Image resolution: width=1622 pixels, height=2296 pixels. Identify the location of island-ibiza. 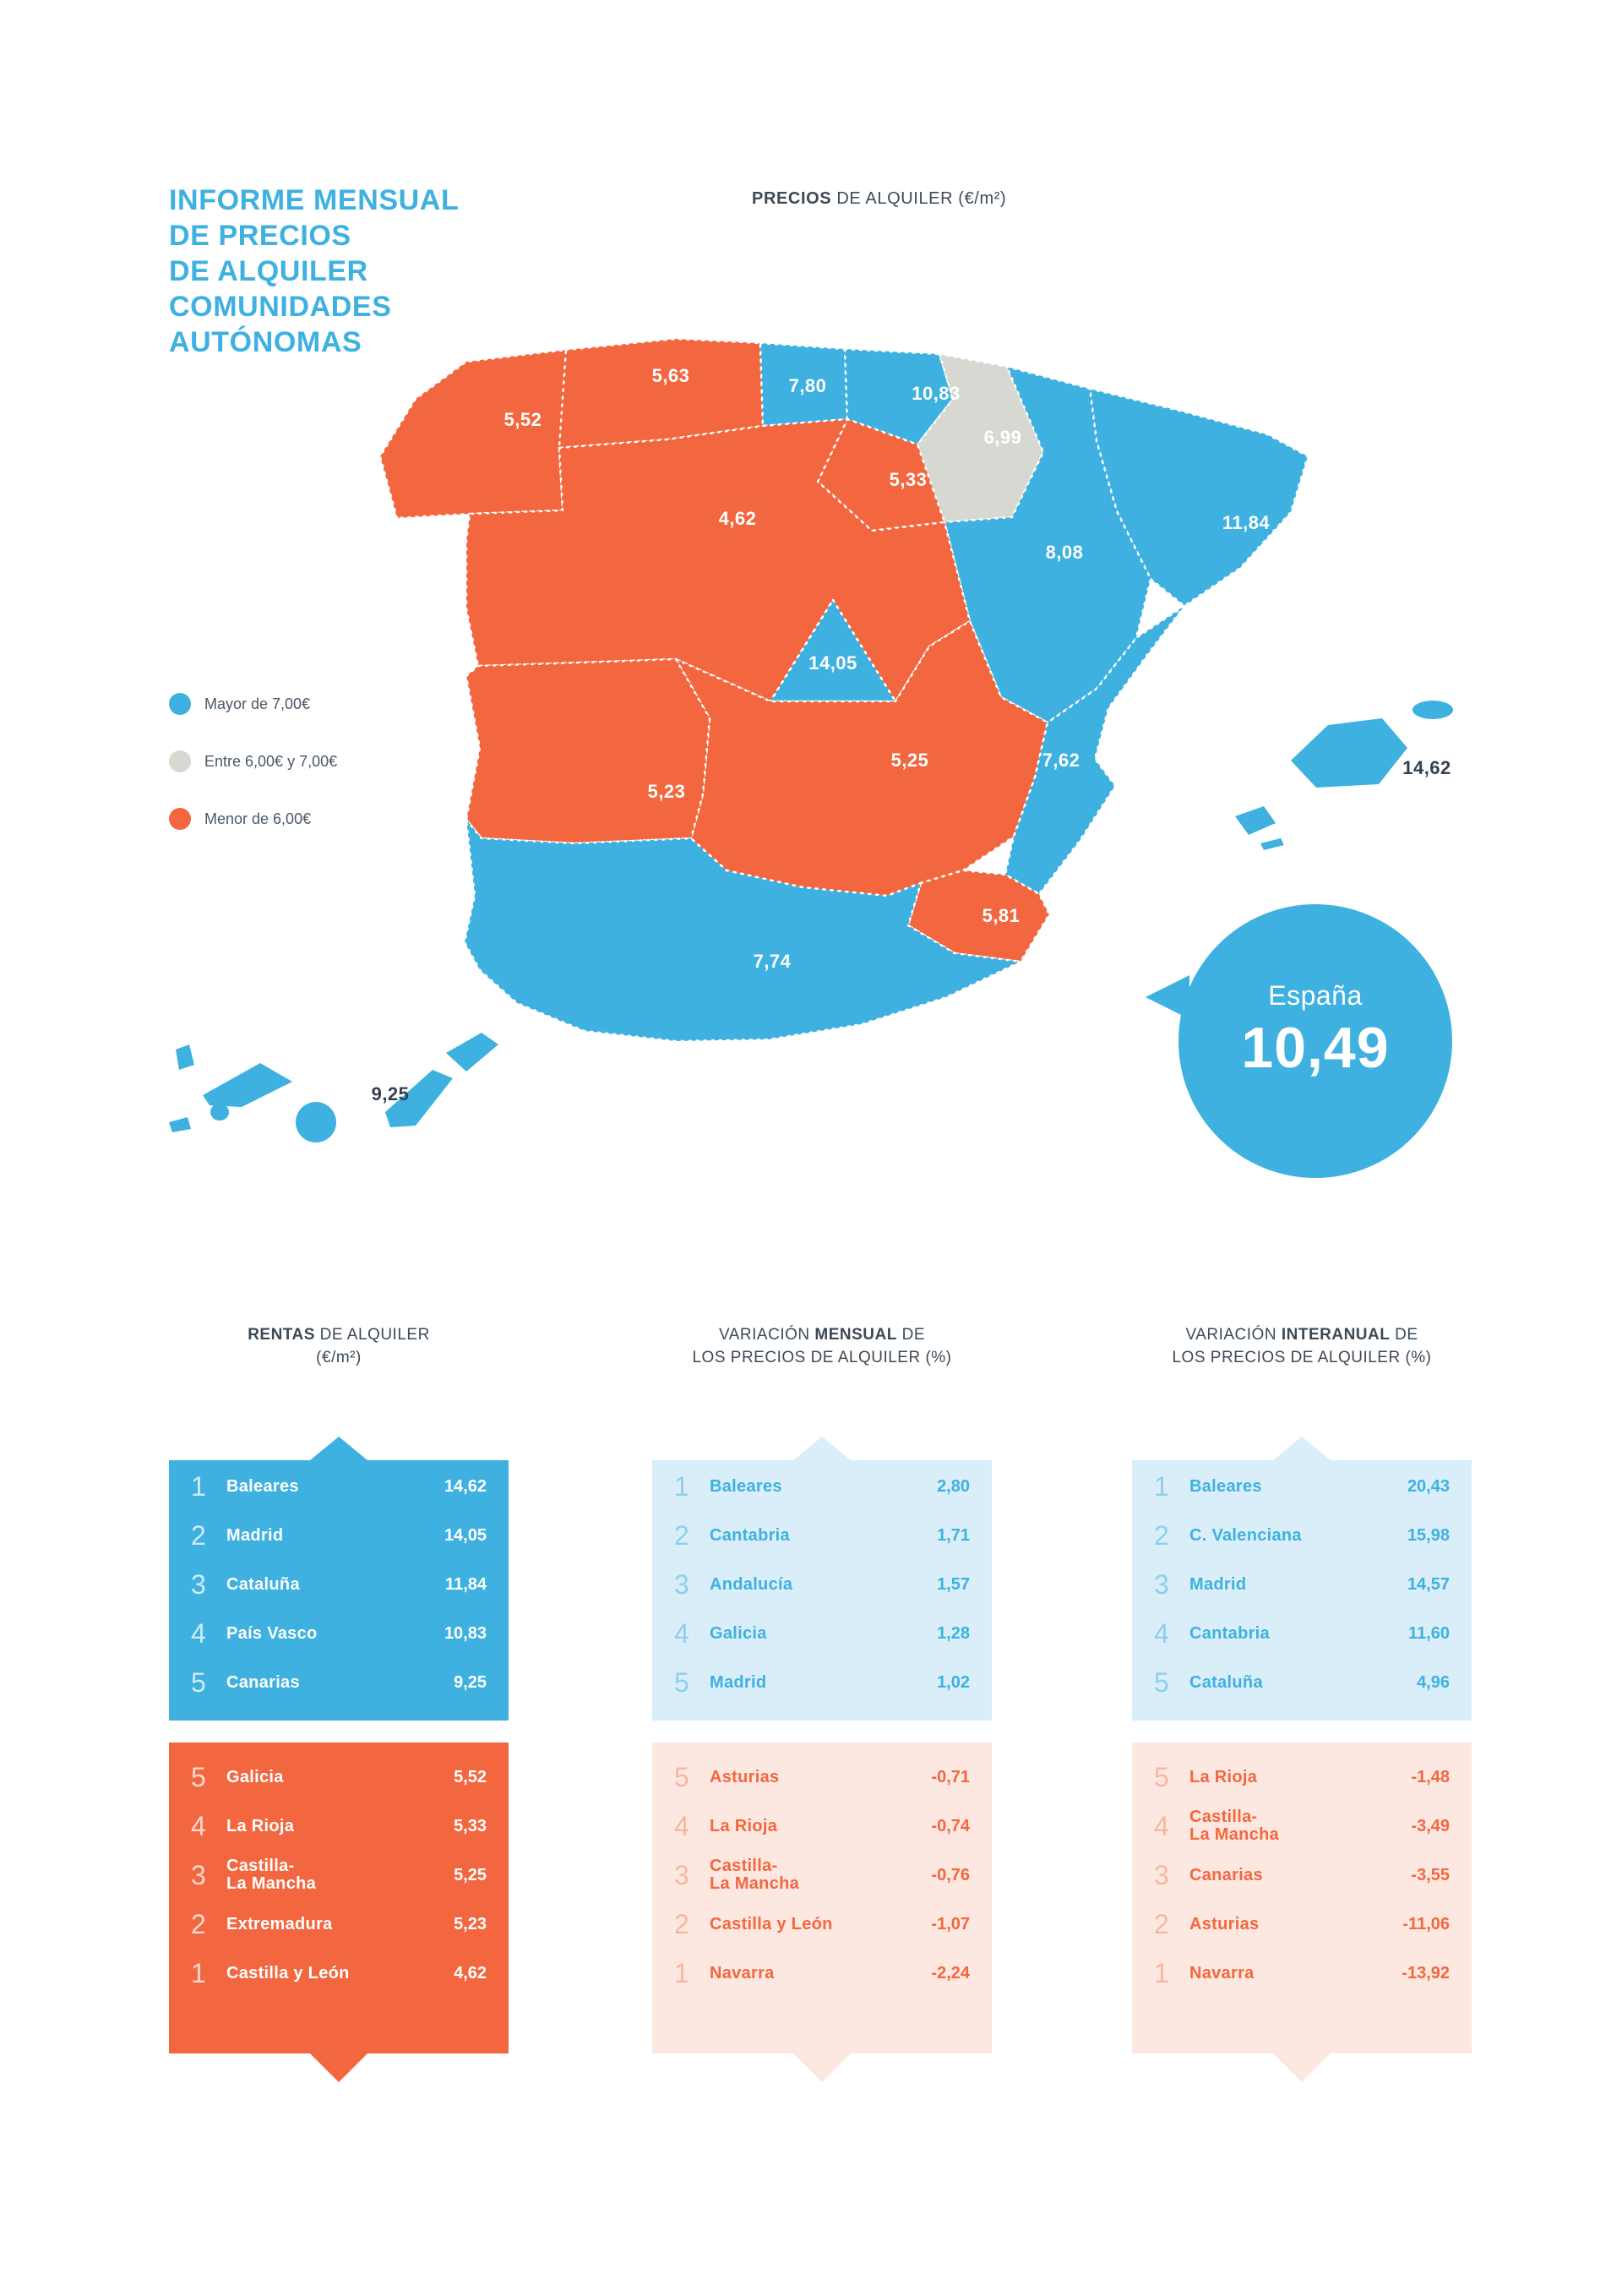
(1255, 821).